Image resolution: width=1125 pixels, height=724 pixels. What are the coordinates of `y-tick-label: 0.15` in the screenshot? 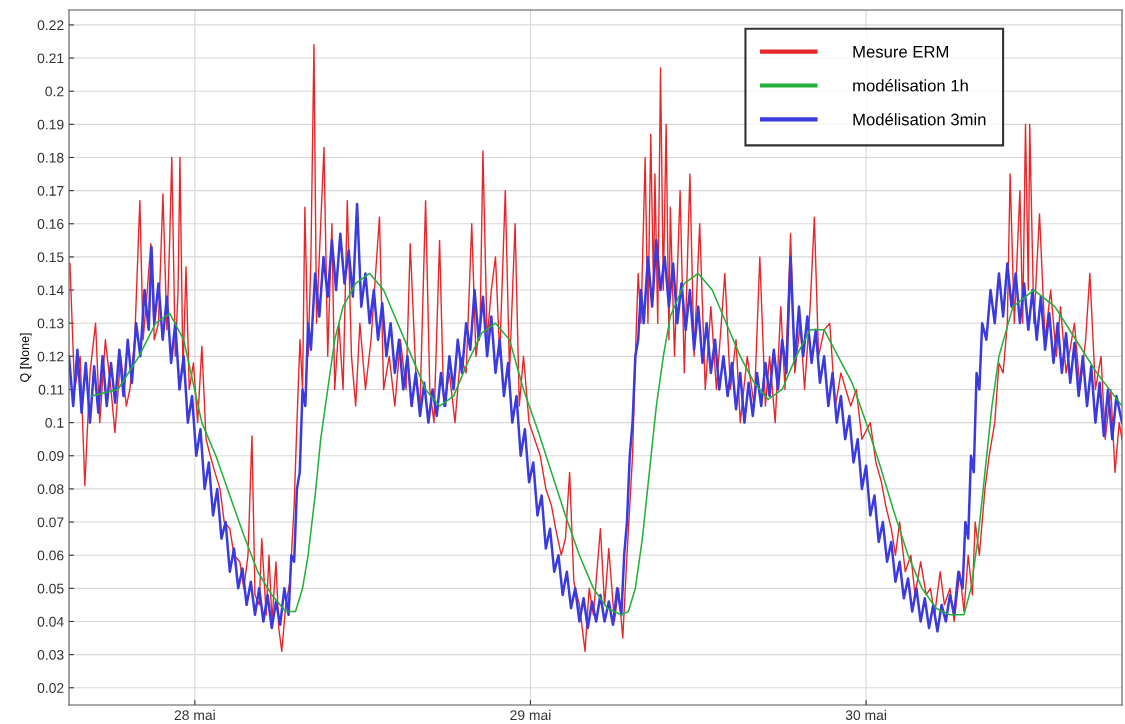 It's located at (50, 257).